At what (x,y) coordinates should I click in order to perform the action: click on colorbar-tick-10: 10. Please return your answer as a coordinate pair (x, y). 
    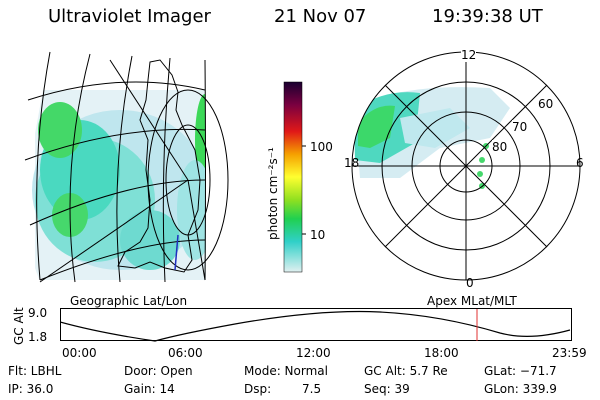
    Looking at the image, I should click on (318, 235).